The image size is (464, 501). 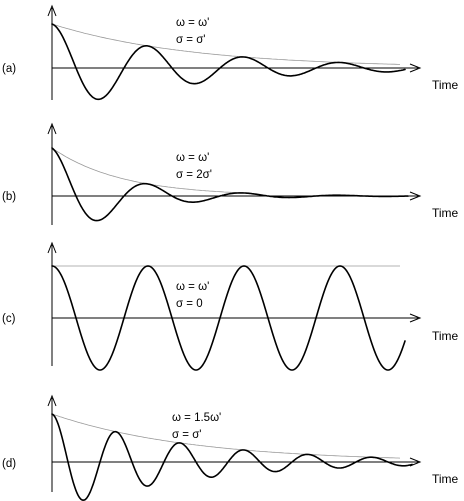 What do you see at coordinates (226, 436) in the screenshot?
I see `envelope-d` at bounding box center [226, 436].